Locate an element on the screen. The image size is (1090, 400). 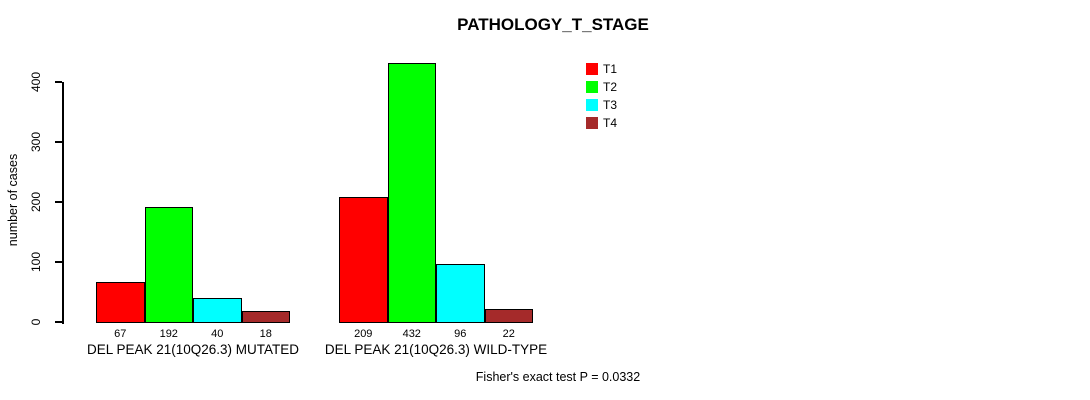
annotation-text: Fisher's exact test P = 0.0332 is located at coordinates (558, 377).